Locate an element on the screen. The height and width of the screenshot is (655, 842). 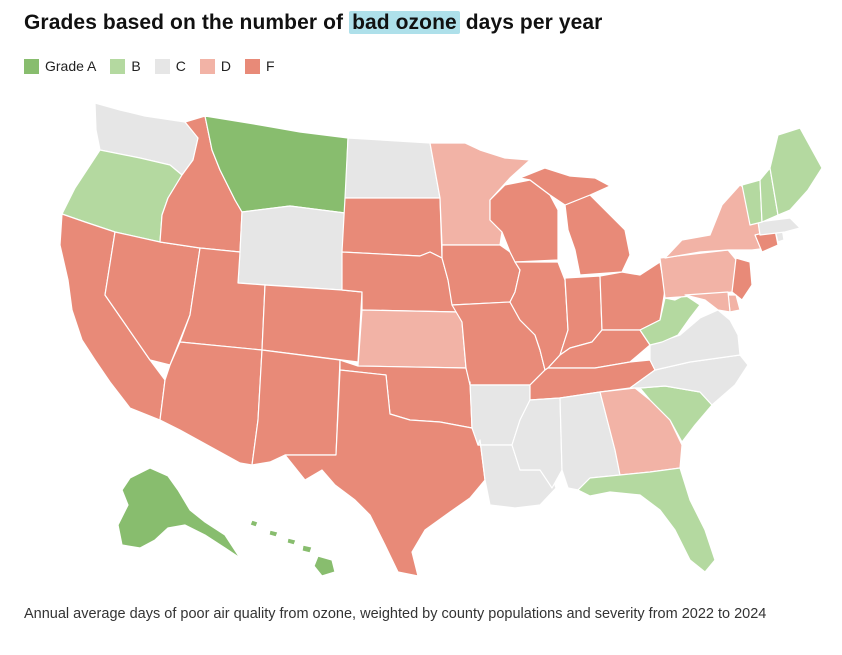
state-IA is located at coordinates (481, 275).